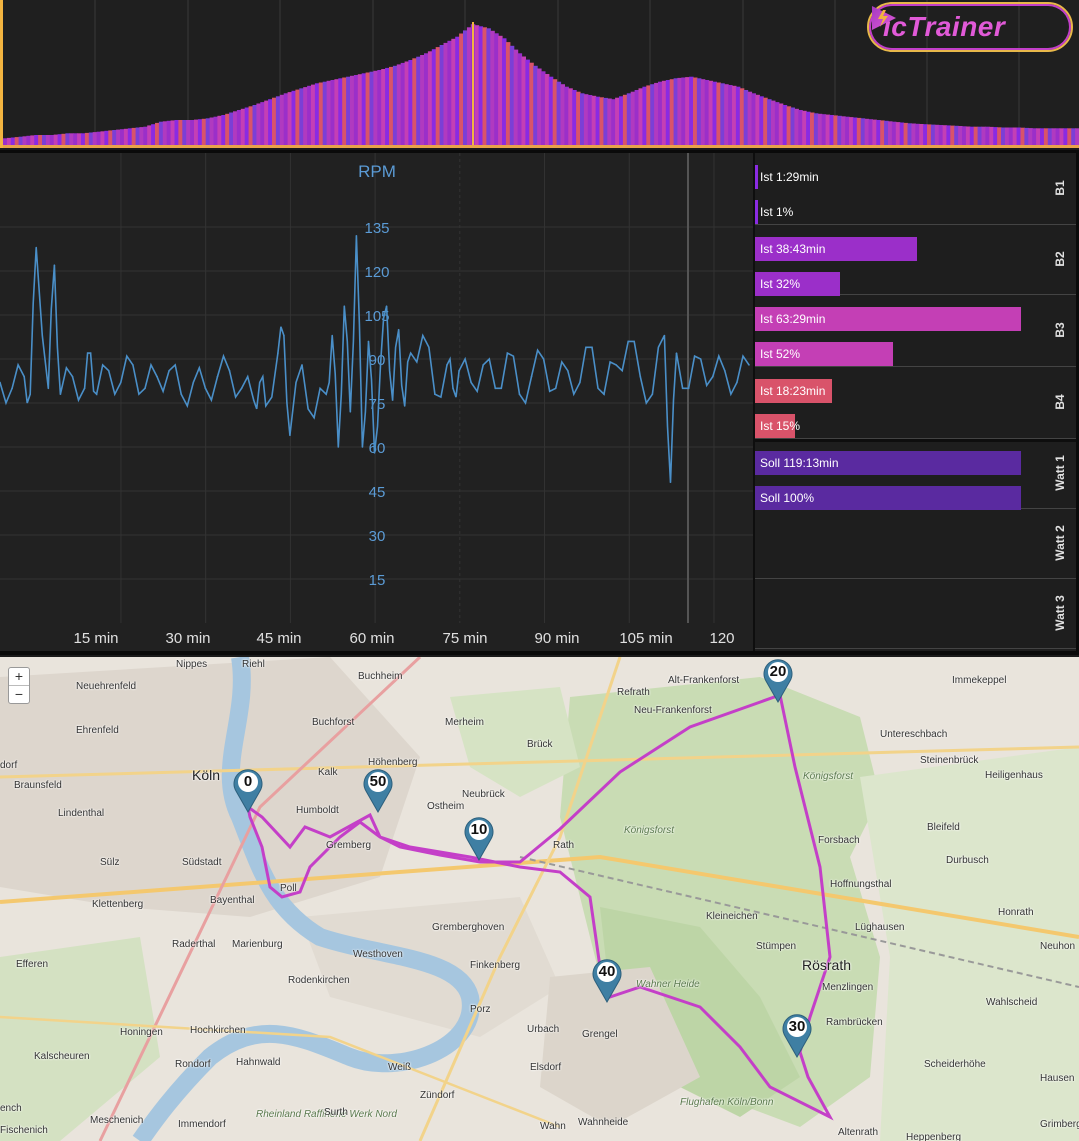  I want to click on place-label: Wahner Heide, so click(668, 984).